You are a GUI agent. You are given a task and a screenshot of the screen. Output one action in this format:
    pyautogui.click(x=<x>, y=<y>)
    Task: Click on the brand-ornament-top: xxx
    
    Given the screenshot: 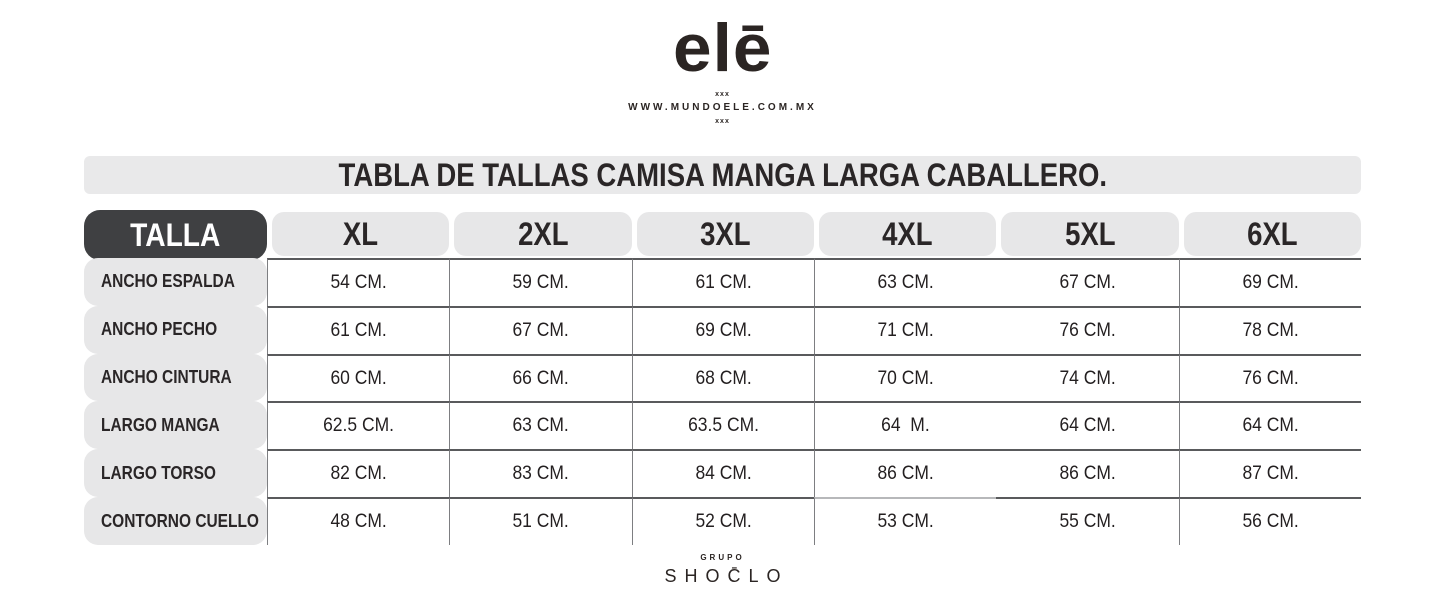 What is the action you would take?
    pyautogui.click(x=722, y=94)
    